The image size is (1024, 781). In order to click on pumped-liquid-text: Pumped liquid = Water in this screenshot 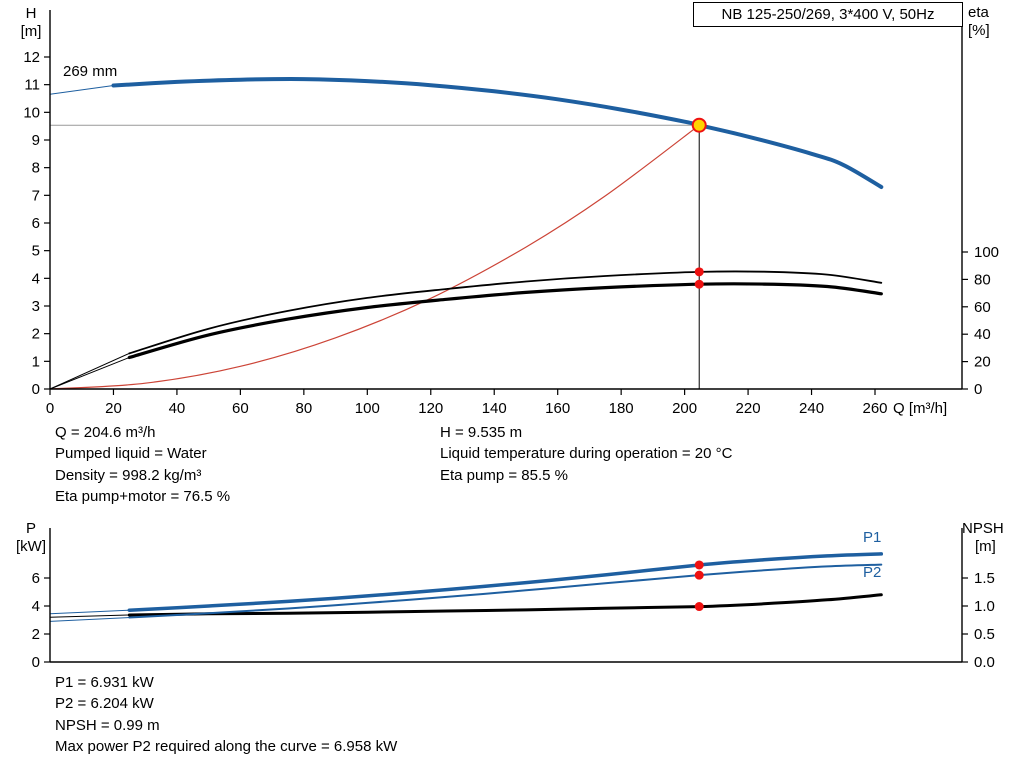, I will do `click(131, 453)`.